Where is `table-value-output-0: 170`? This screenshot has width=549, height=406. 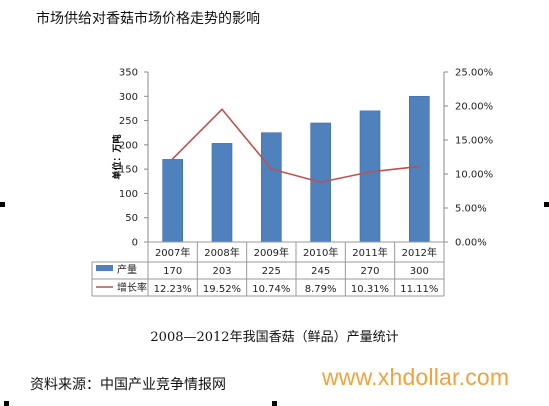
table-value-output-0: 170 is located at coordinates (172, 271).